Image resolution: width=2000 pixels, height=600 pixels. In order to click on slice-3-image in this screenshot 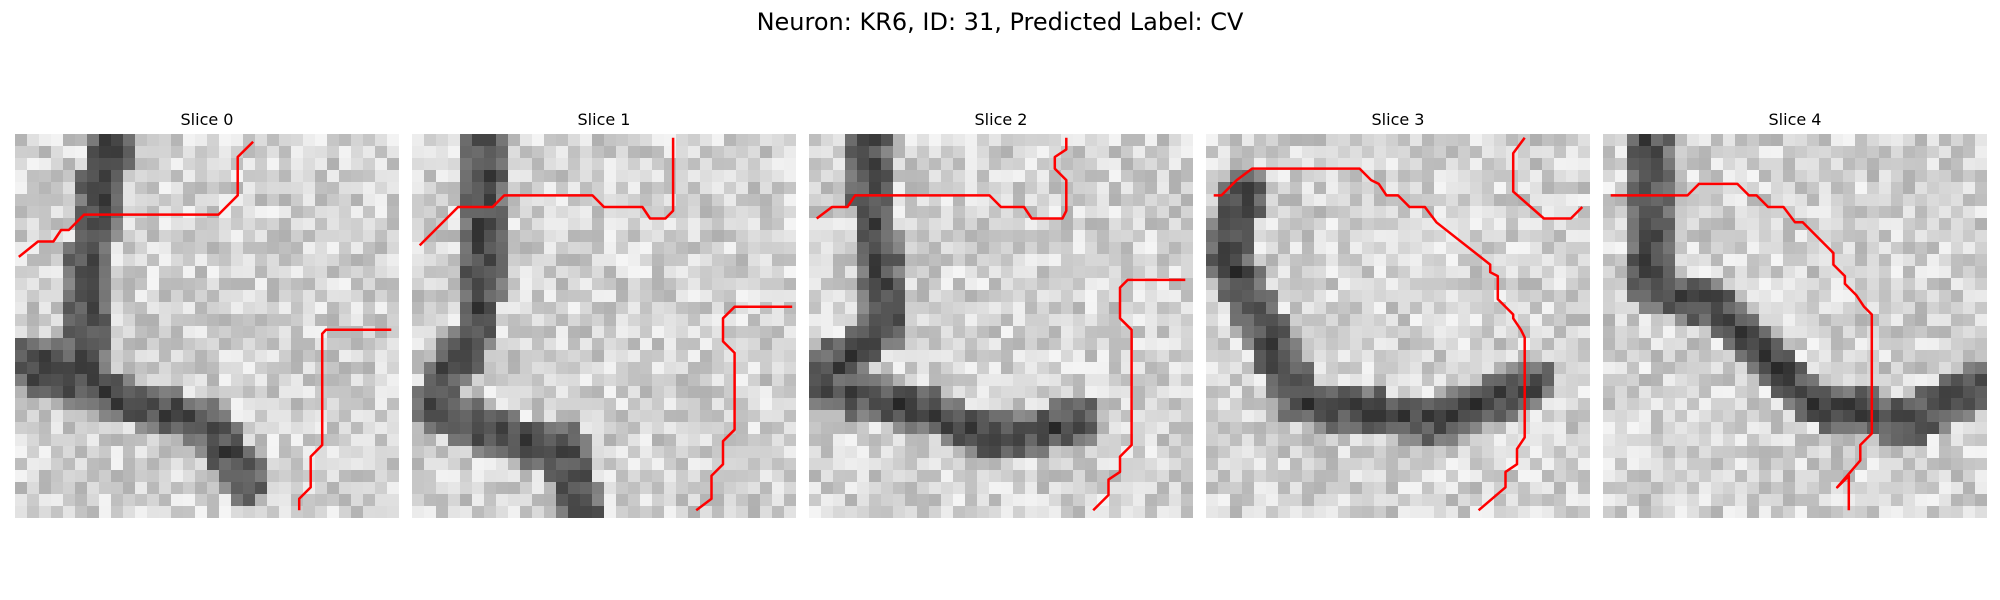, I will do `click(1398, 326)`.